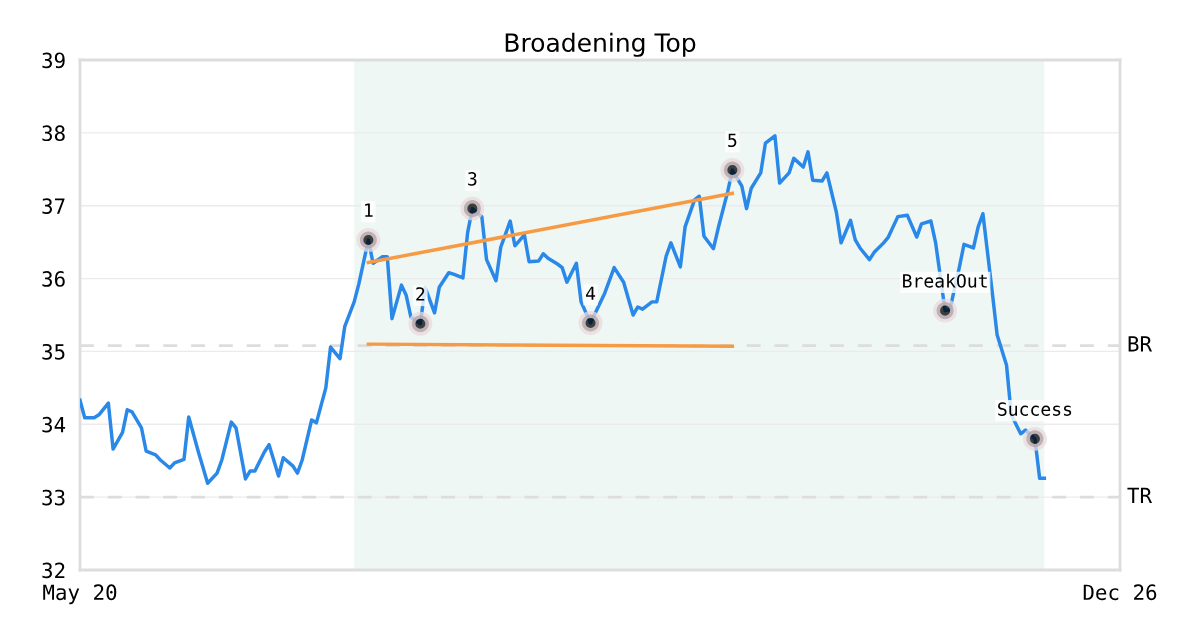  What do you see at coordinates (1035, 409) in the screenshot?
I see `annotation: Success` at bounding box center [1035, 409].